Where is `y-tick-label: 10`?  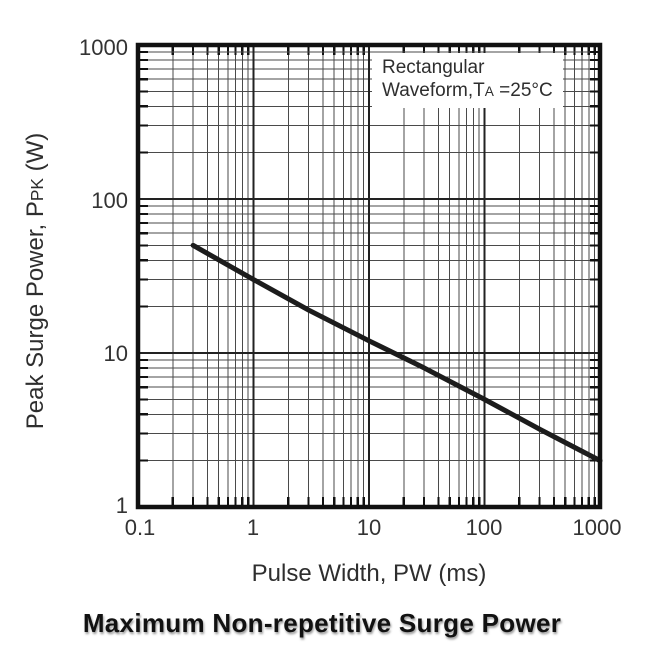 y-tick-label: 10 is located at coordinates (115, 353).